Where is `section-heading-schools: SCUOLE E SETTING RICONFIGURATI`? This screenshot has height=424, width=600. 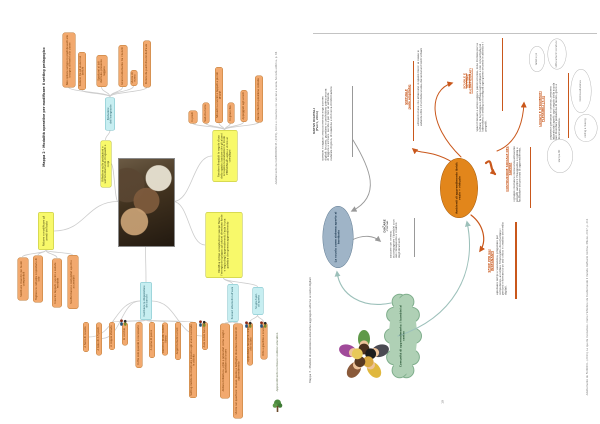 section-heading-schools: SCUOLE E SETTING RICONFIGURATI is located at coordinates (467, 80).